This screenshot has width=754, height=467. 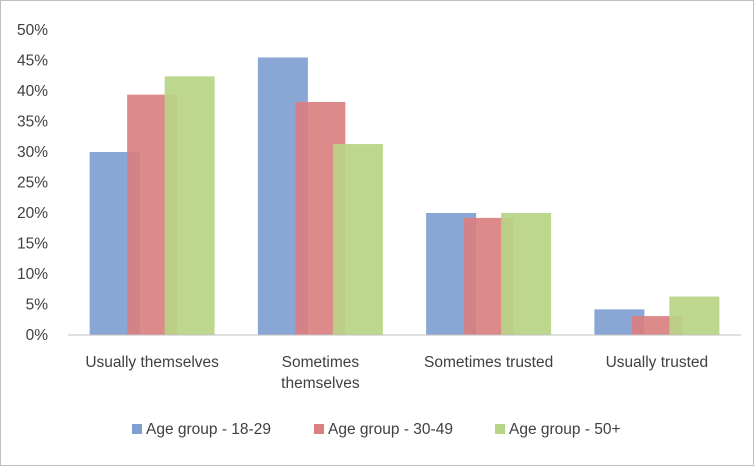 I want to click on x-category-label: Usually trusted, so click(x=657, y=362).